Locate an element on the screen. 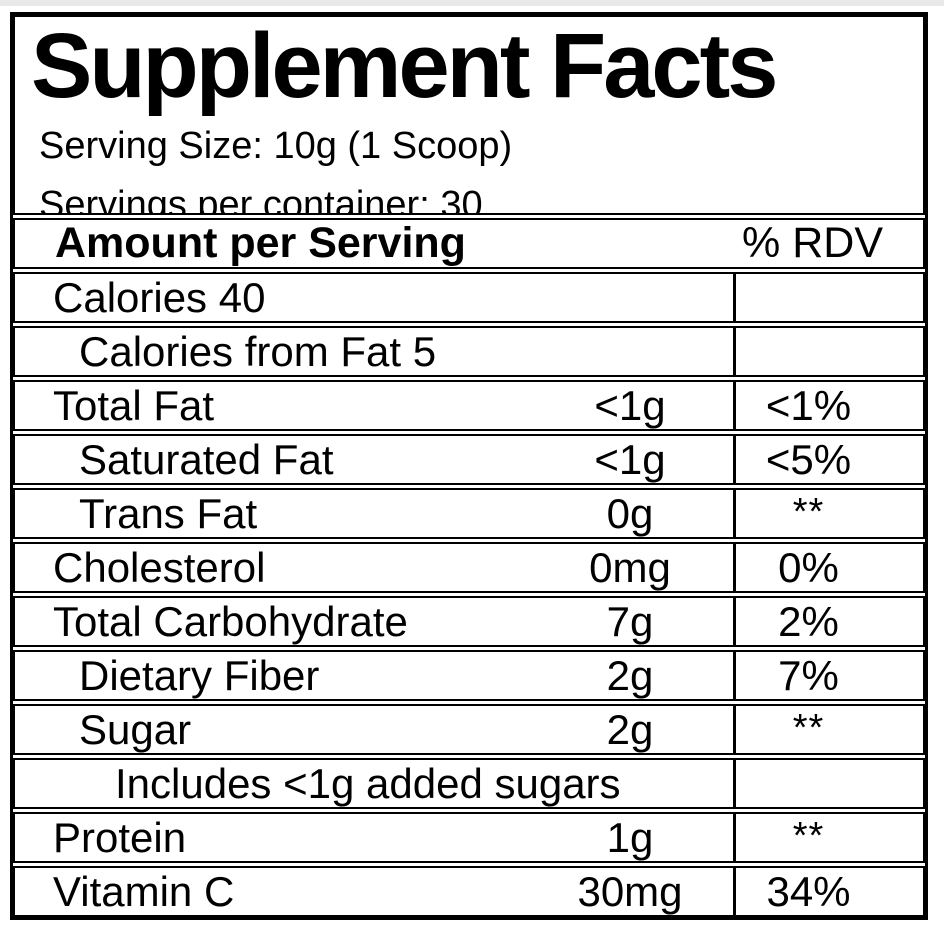  serving-size-text: Serving Size: 10g (1 Scoop) is located at coordinates (276, 145).